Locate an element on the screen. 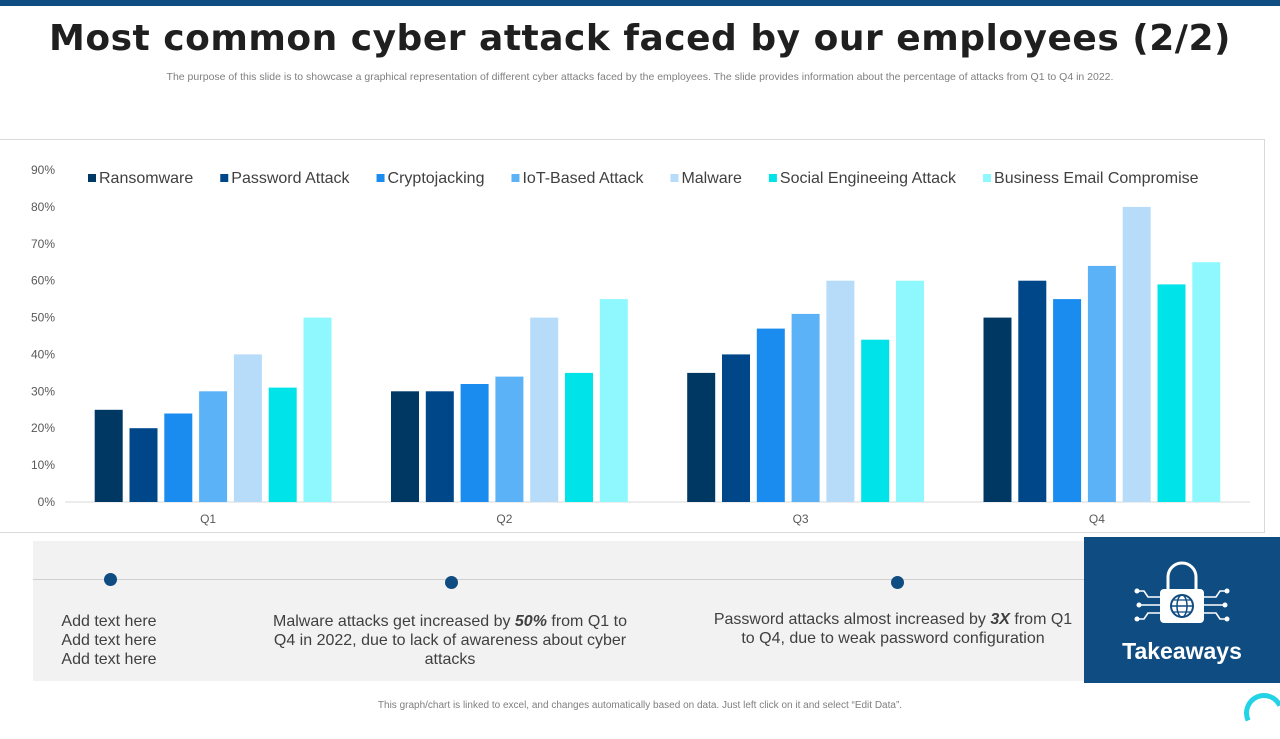 This screenshot has height=739, width=1280. takeaways-label: Takeaways is located at coordinates (1182, 651).